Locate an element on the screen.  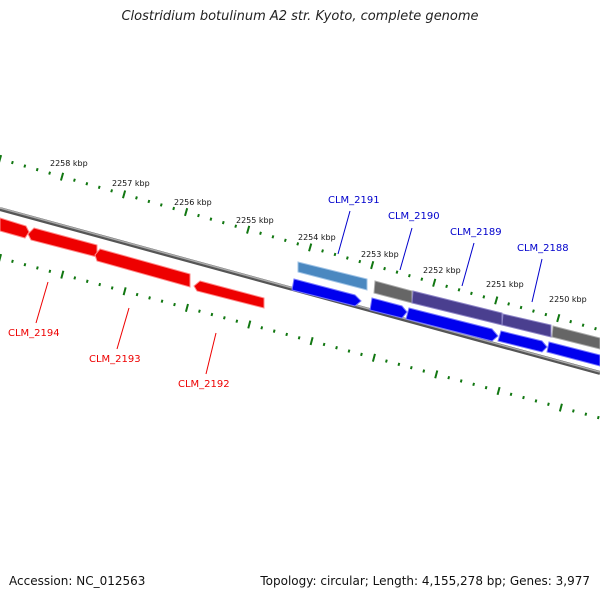
tick-label: 2253 kbp is located at coordinates (380, 254).